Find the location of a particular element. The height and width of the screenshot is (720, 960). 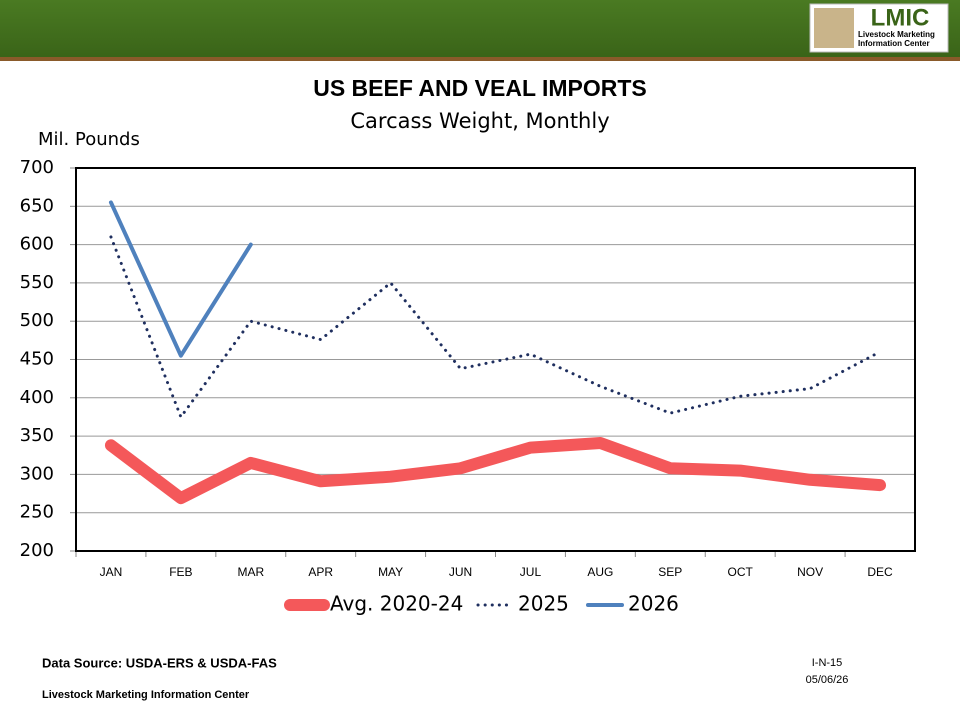

x-tick-label: AUG is located at coordinates (600, 572).